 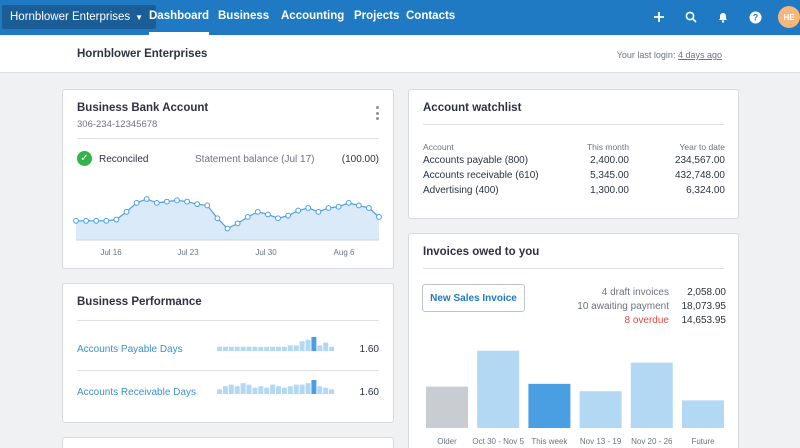 I want to click on accounts-payable-days-value: 1.60, so click(x=369, y=349).